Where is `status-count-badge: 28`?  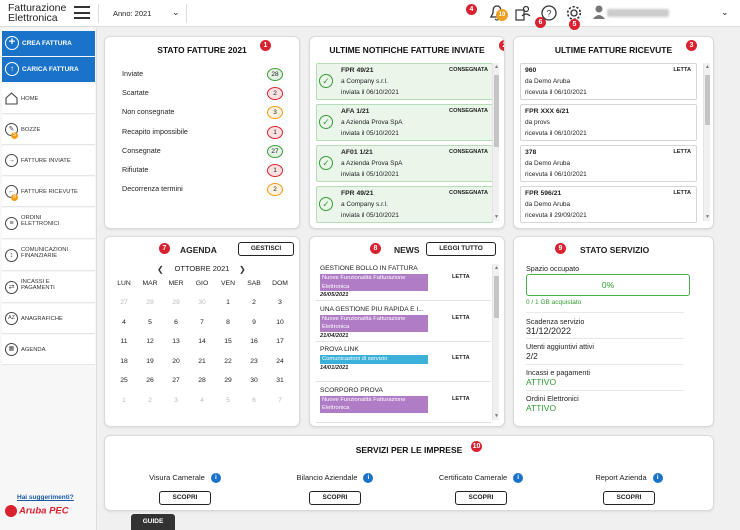
status-count-badge: 28 is located at coordinates (275, 74).